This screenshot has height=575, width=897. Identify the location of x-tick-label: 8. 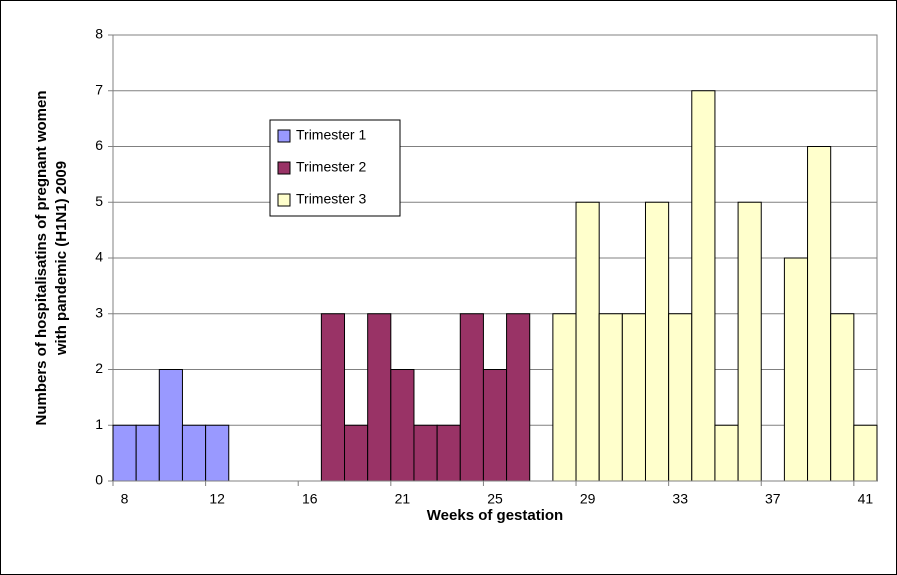
(125, 499).